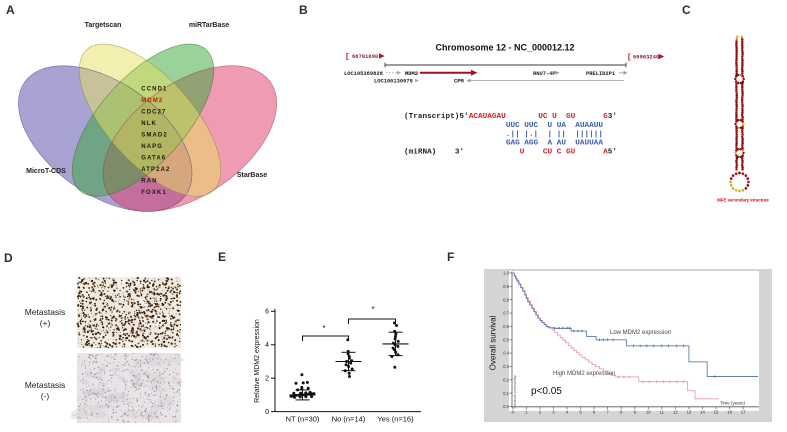  What do you see at coordinates (506, 379) in the screenshot?
I see `svg-text: 0.2` at bounding box center [506, 379].